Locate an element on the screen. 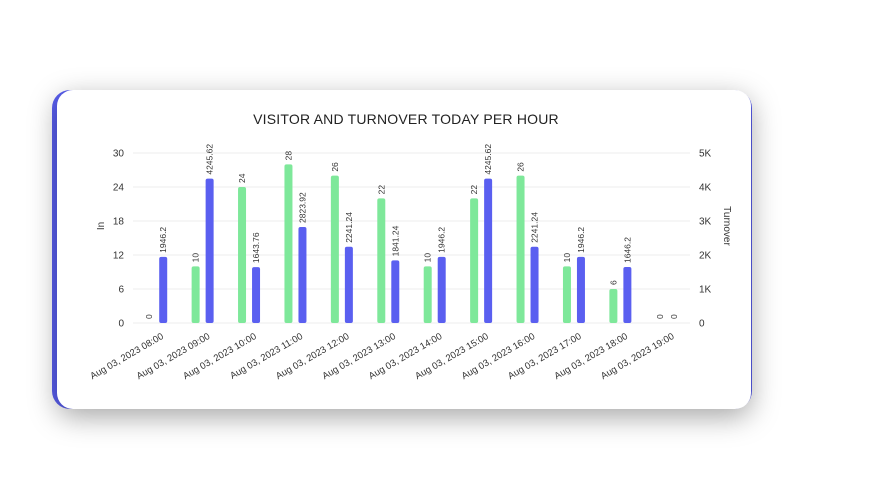 The image size is (873, 499). turnover-value-label: 1646.2 is located at coordinates (627, 250).